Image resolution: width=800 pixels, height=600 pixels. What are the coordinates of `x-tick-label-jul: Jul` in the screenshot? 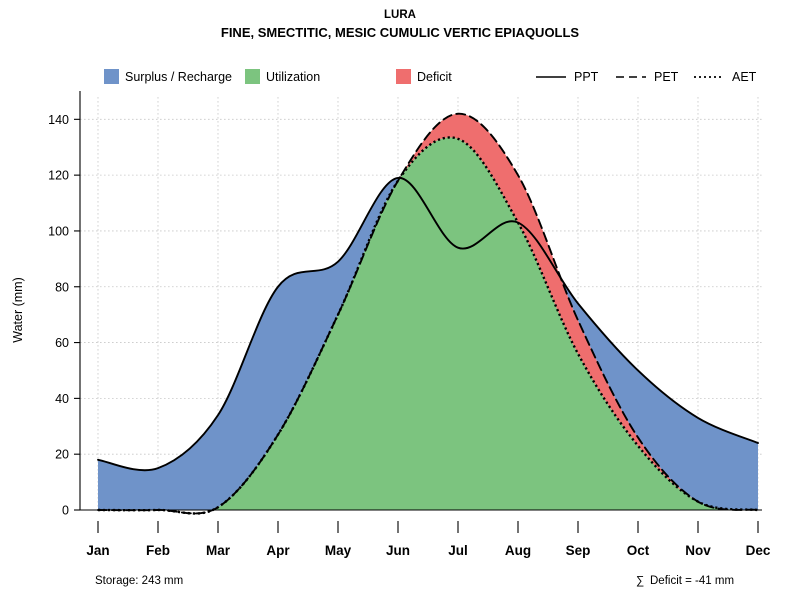 It's located at (458, 550).